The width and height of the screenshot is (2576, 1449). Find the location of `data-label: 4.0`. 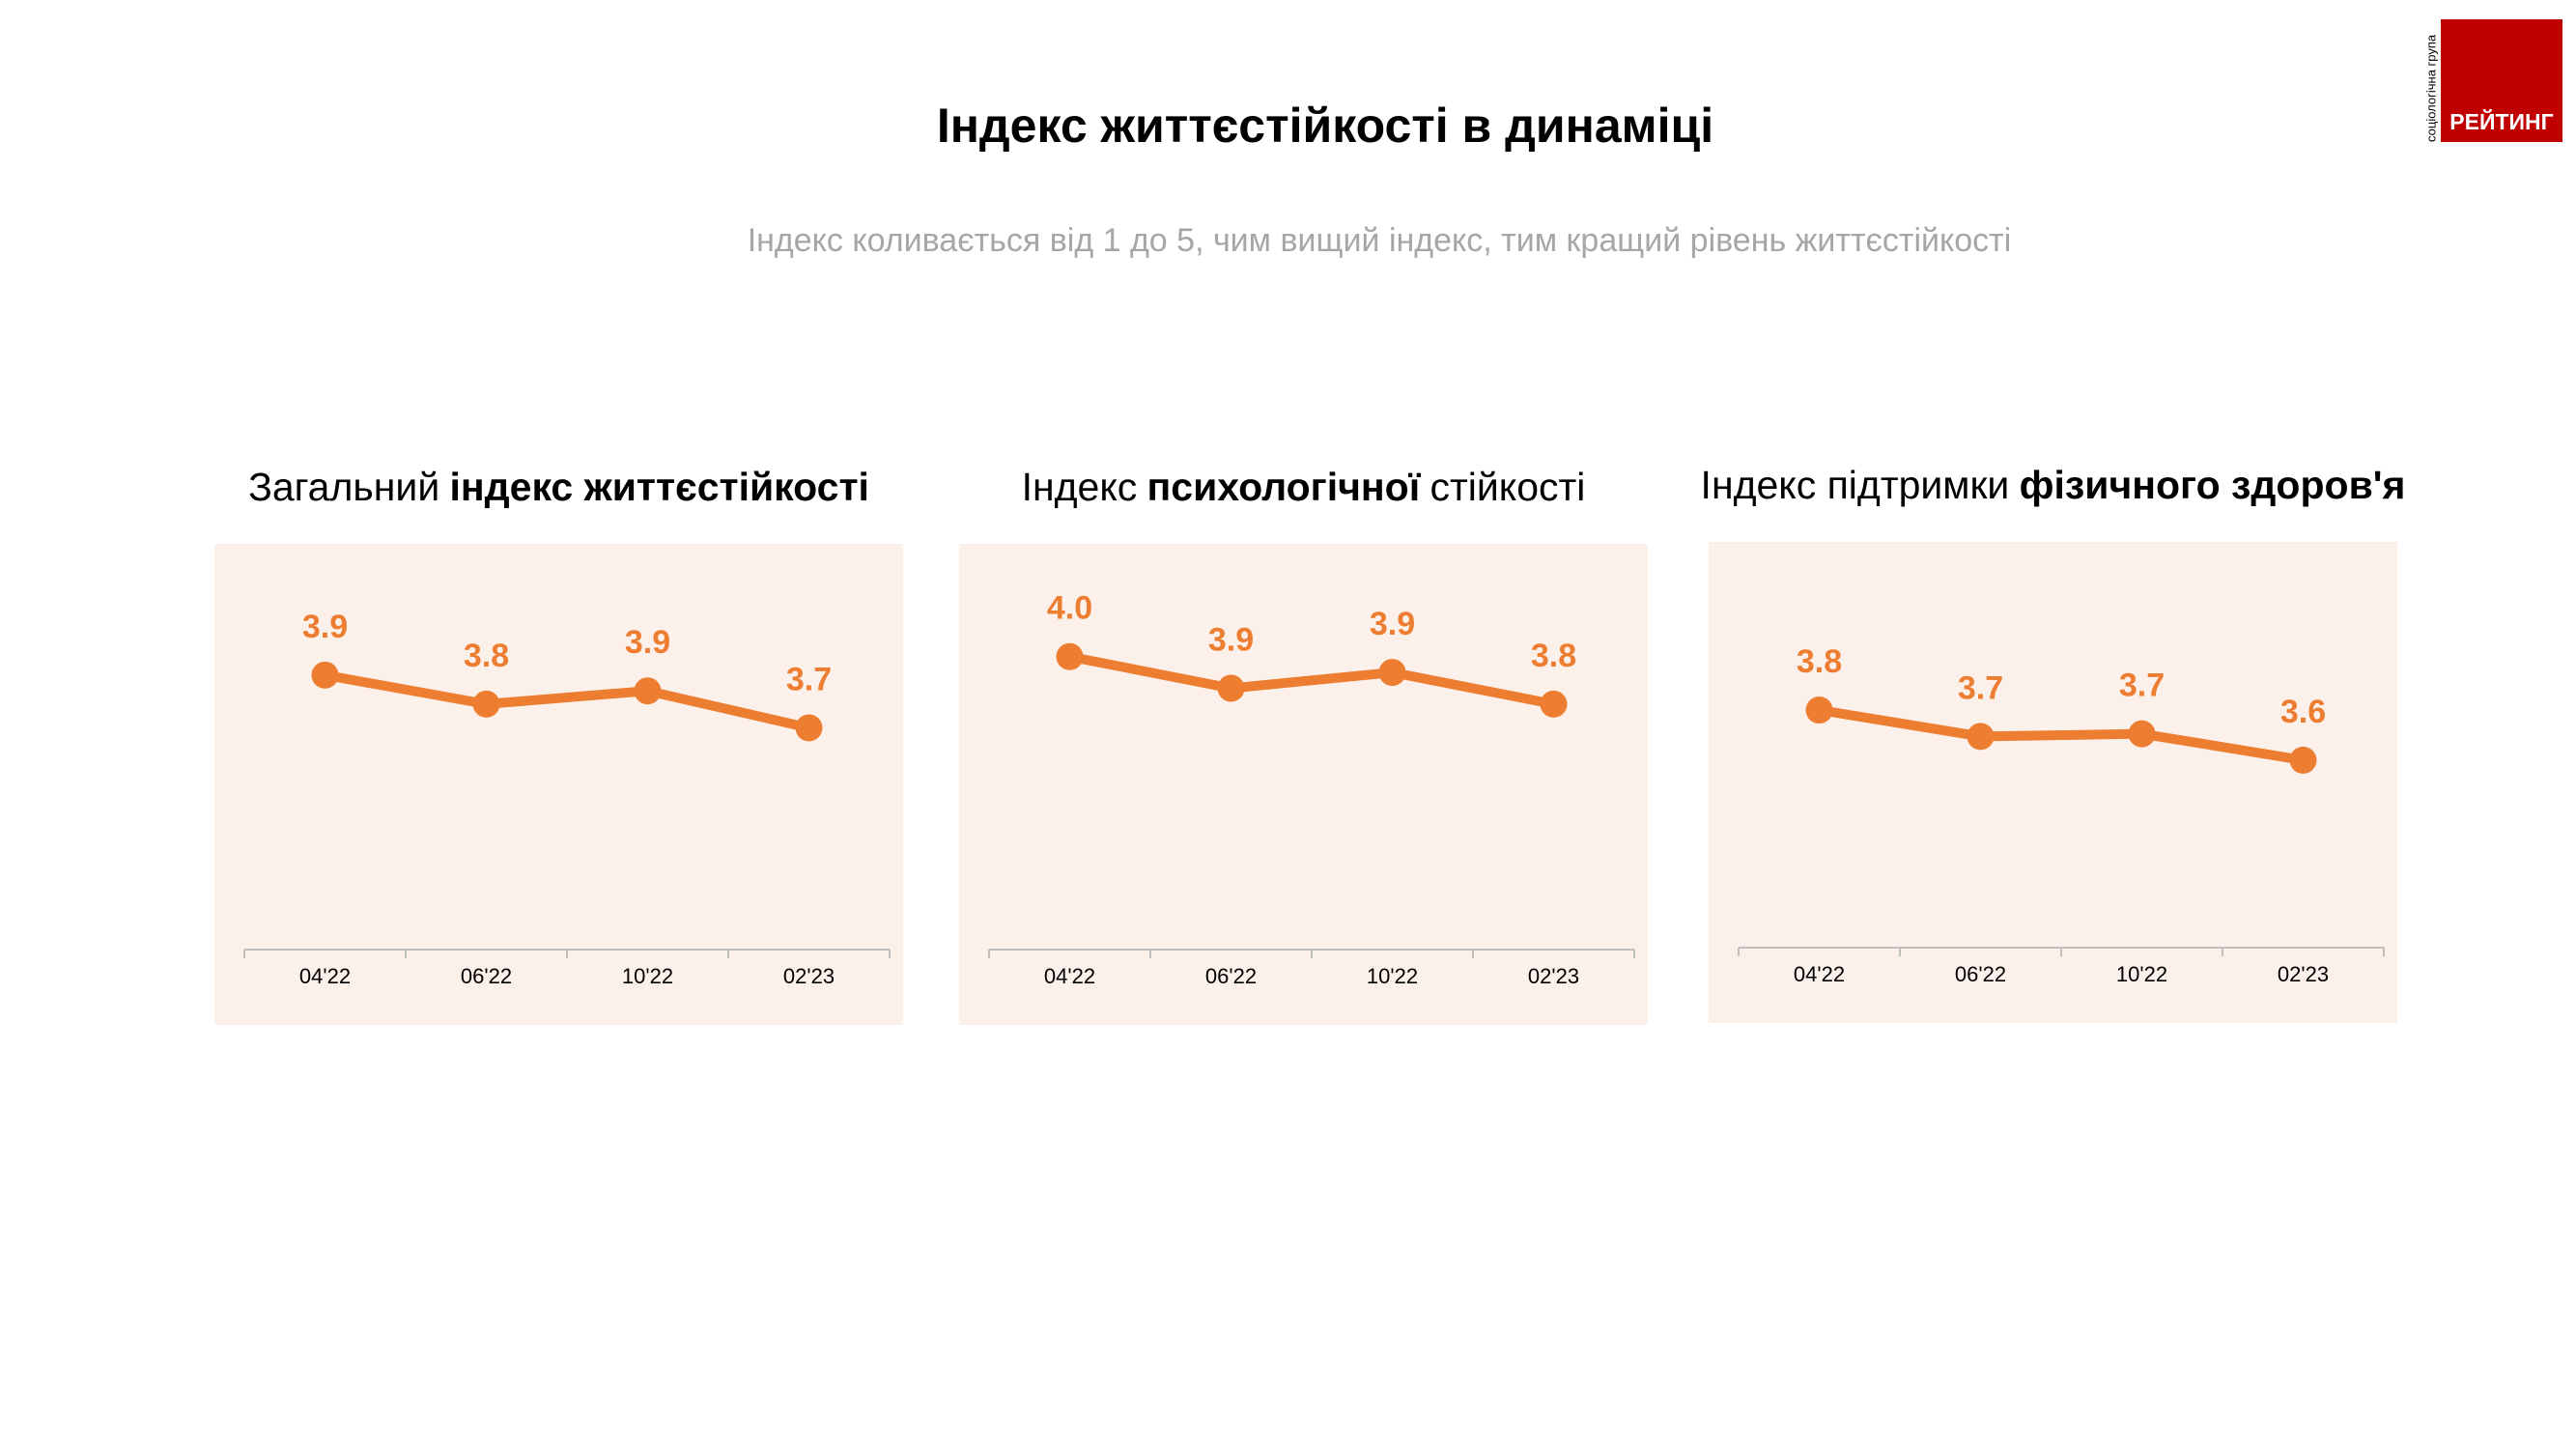

data-label: 4.0 is located at coordinates (1069, 608).